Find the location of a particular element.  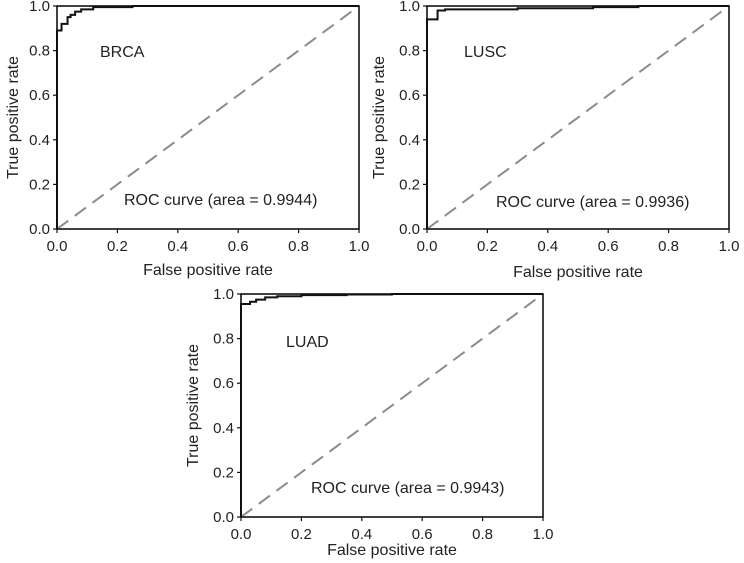

auc-annotation: ROC curve (area = 0.9943) is located at coordinates (407, 488).